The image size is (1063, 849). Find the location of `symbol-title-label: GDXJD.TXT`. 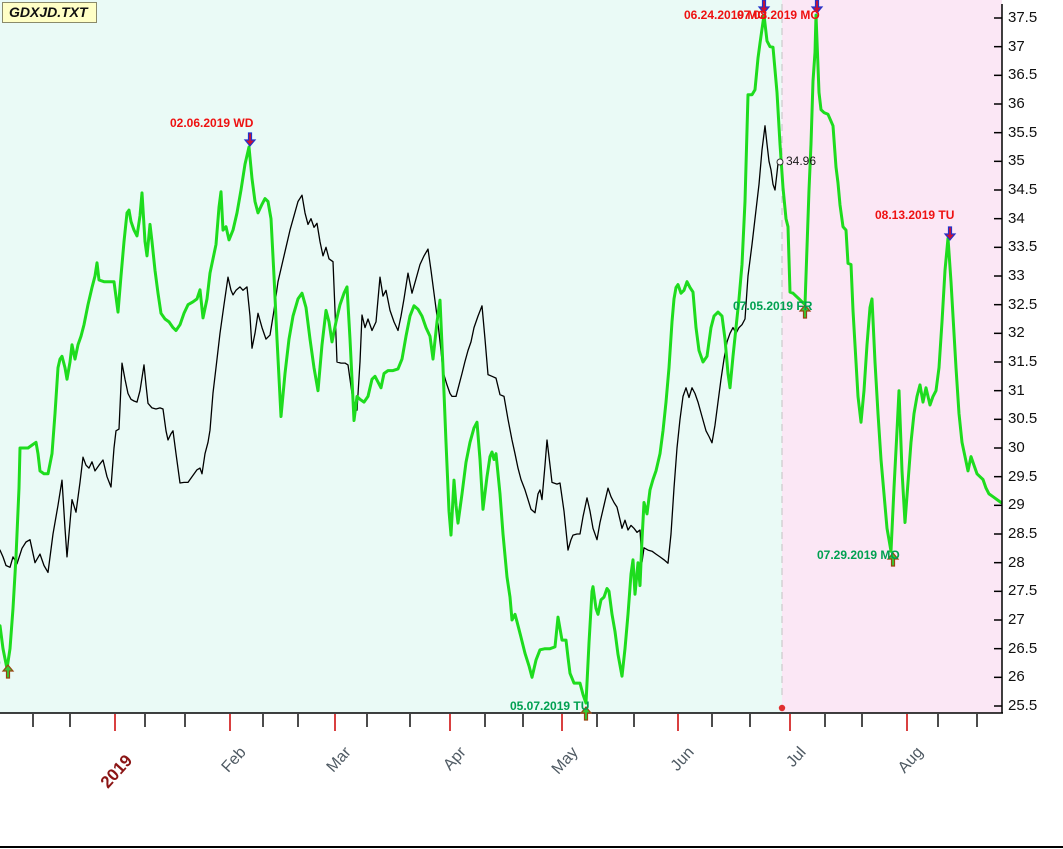

symbol-title-label: GDXJD.TXT is located at coordinates (48, 12).